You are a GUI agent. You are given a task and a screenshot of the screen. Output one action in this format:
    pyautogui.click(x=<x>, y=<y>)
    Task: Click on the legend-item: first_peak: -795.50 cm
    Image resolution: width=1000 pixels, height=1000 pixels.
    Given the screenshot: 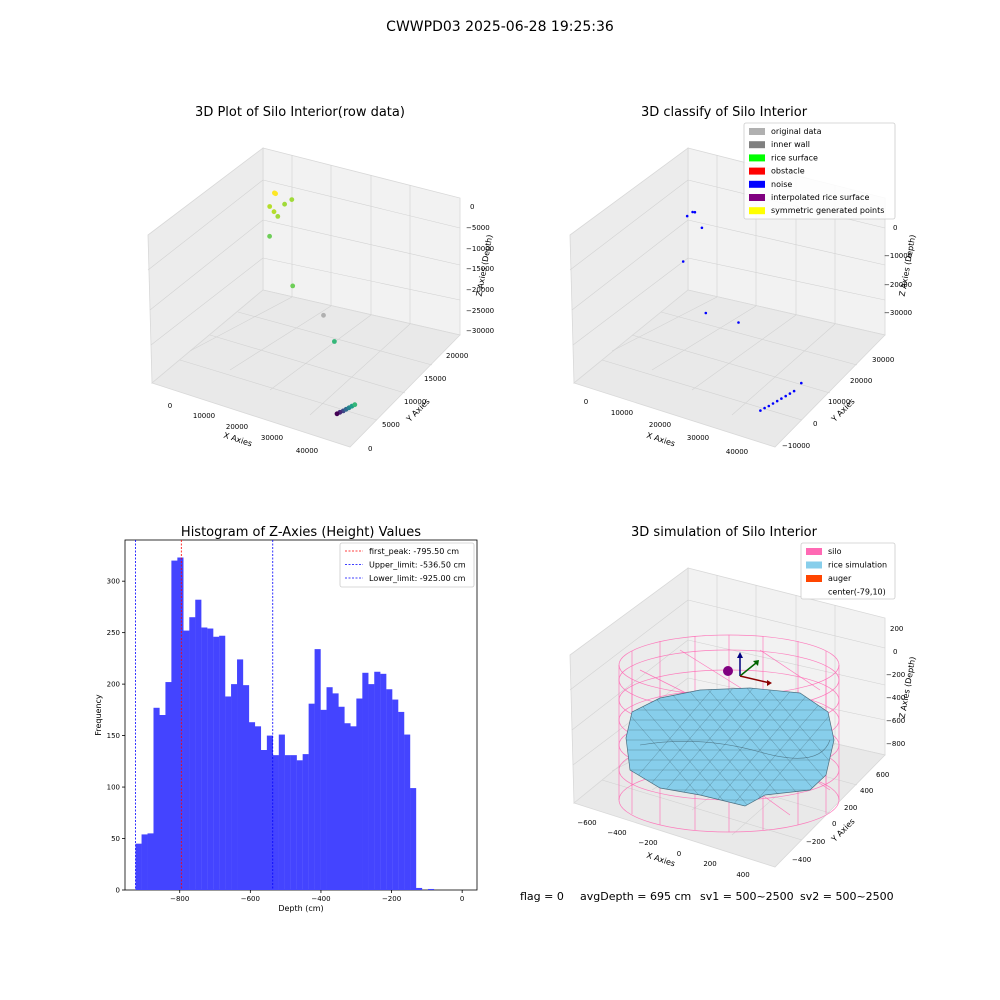 What is the action you would take?
    pyautogui.click(x=402, y=551)
    